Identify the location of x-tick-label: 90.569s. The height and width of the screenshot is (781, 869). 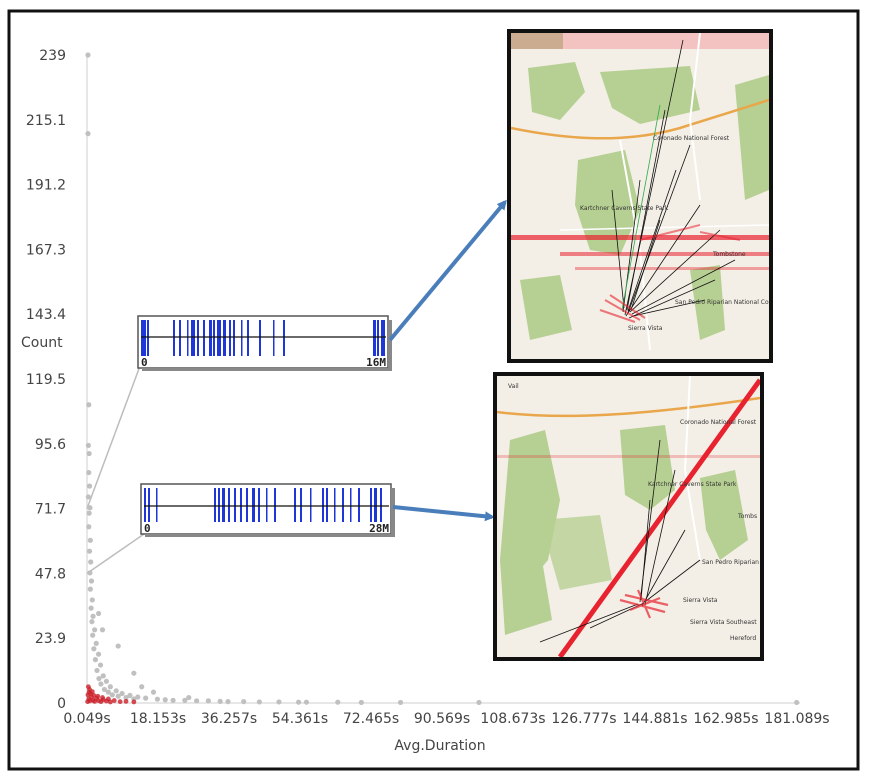
(442, 719).